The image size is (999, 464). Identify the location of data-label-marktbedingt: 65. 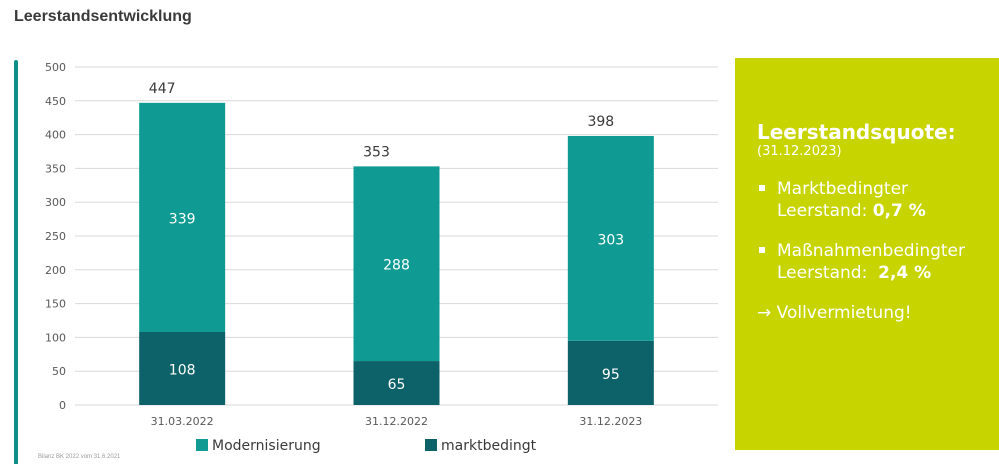
(397, 385).